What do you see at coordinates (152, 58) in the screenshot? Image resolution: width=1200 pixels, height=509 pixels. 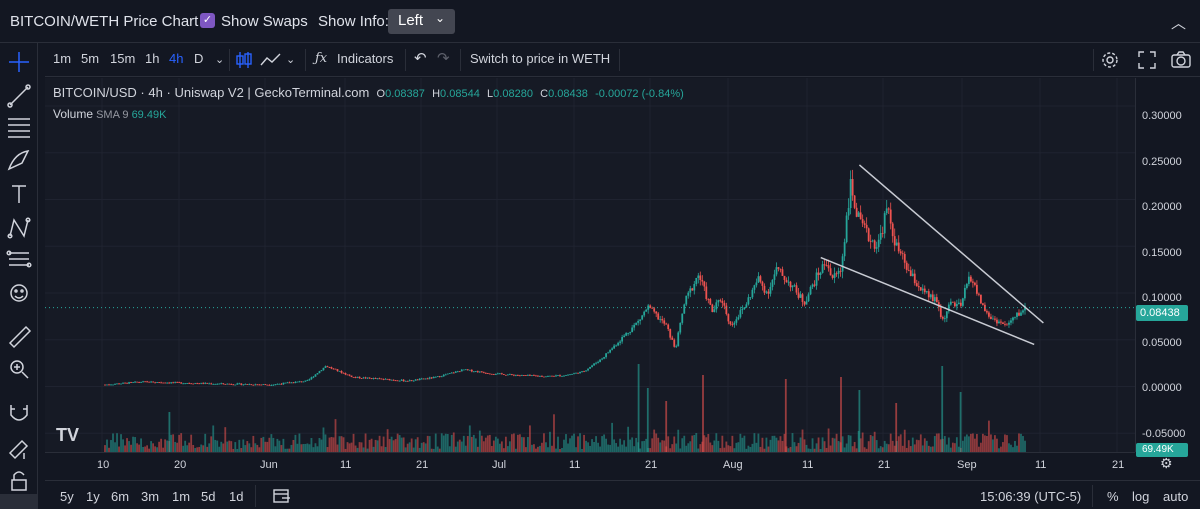 I see `interval-1h: 1h` at bounding box center [152, 58].